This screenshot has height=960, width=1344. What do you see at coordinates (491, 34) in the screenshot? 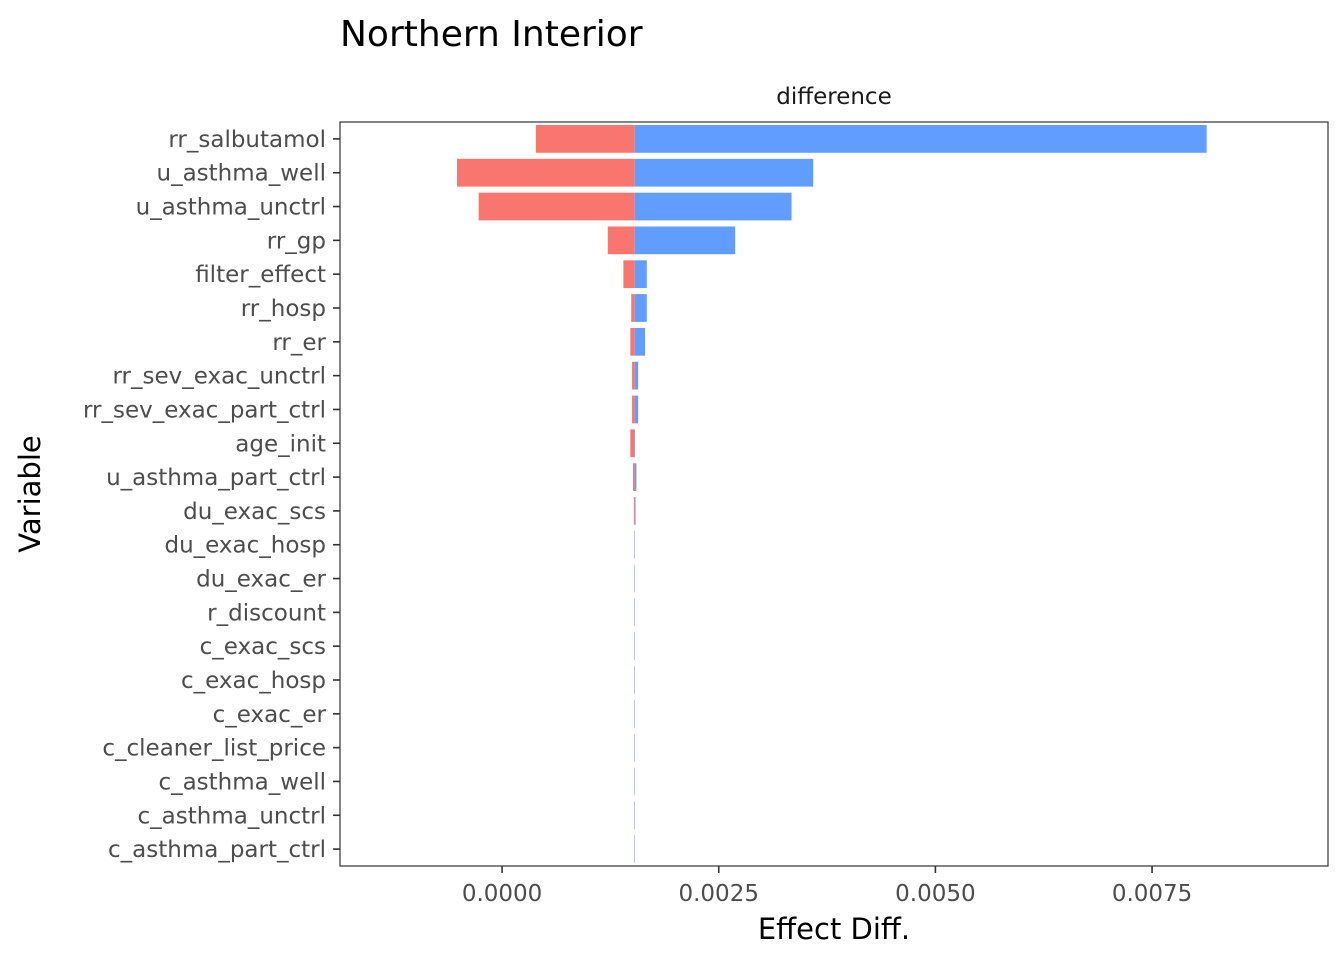
I see `chart-title: Northern Interior` at bounding box center [491, 34].